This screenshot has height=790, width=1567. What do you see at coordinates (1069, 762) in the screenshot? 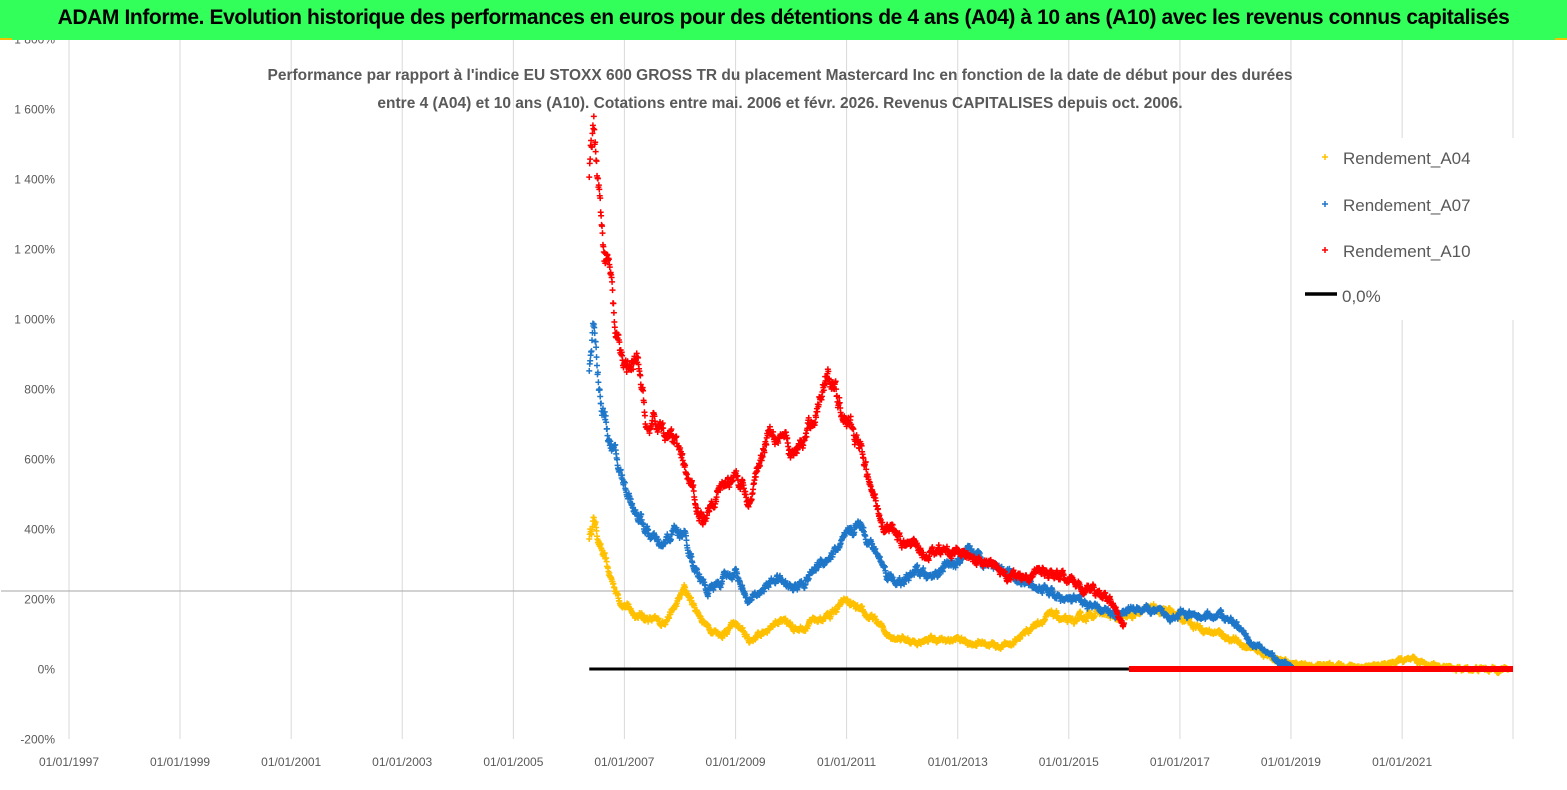
I see `x-tick-label: 01/01/2015` at bounding box center [1069, 762].